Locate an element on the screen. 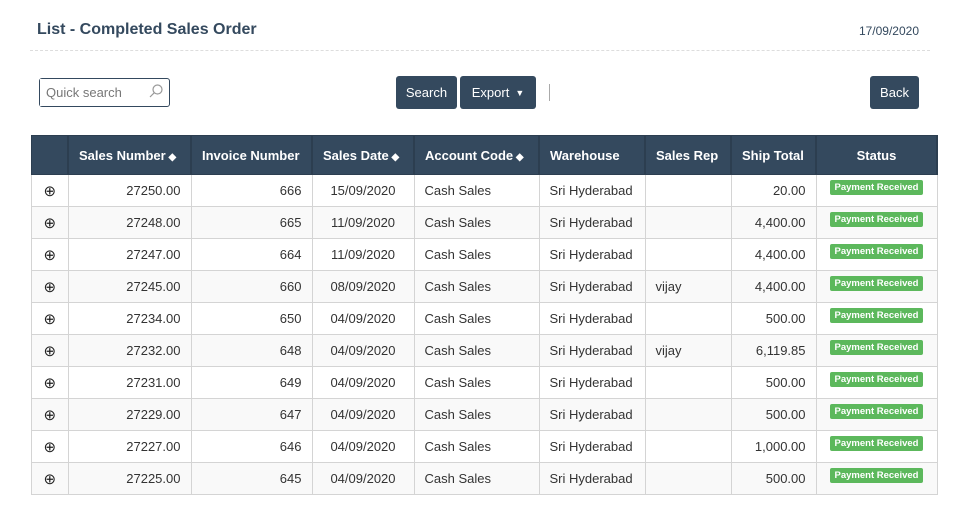 Image resolution: width=960 pixels, height=509 pixels. cell-sales-number: 27232.00 is located at coordinates (129, 350).